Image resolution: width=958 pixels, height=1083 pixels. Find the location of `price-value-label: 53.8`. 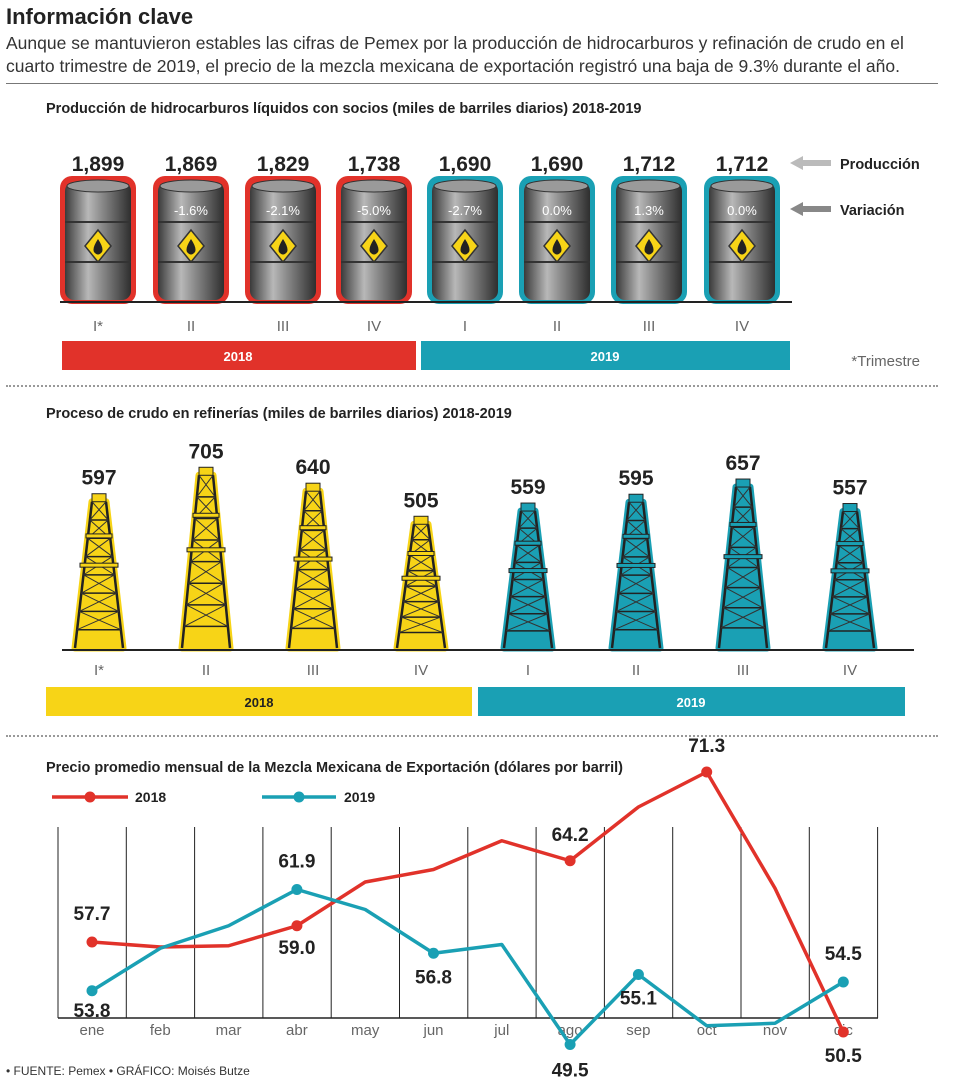

price-value-label: 53.8 is located at coordinates (92, 1011).